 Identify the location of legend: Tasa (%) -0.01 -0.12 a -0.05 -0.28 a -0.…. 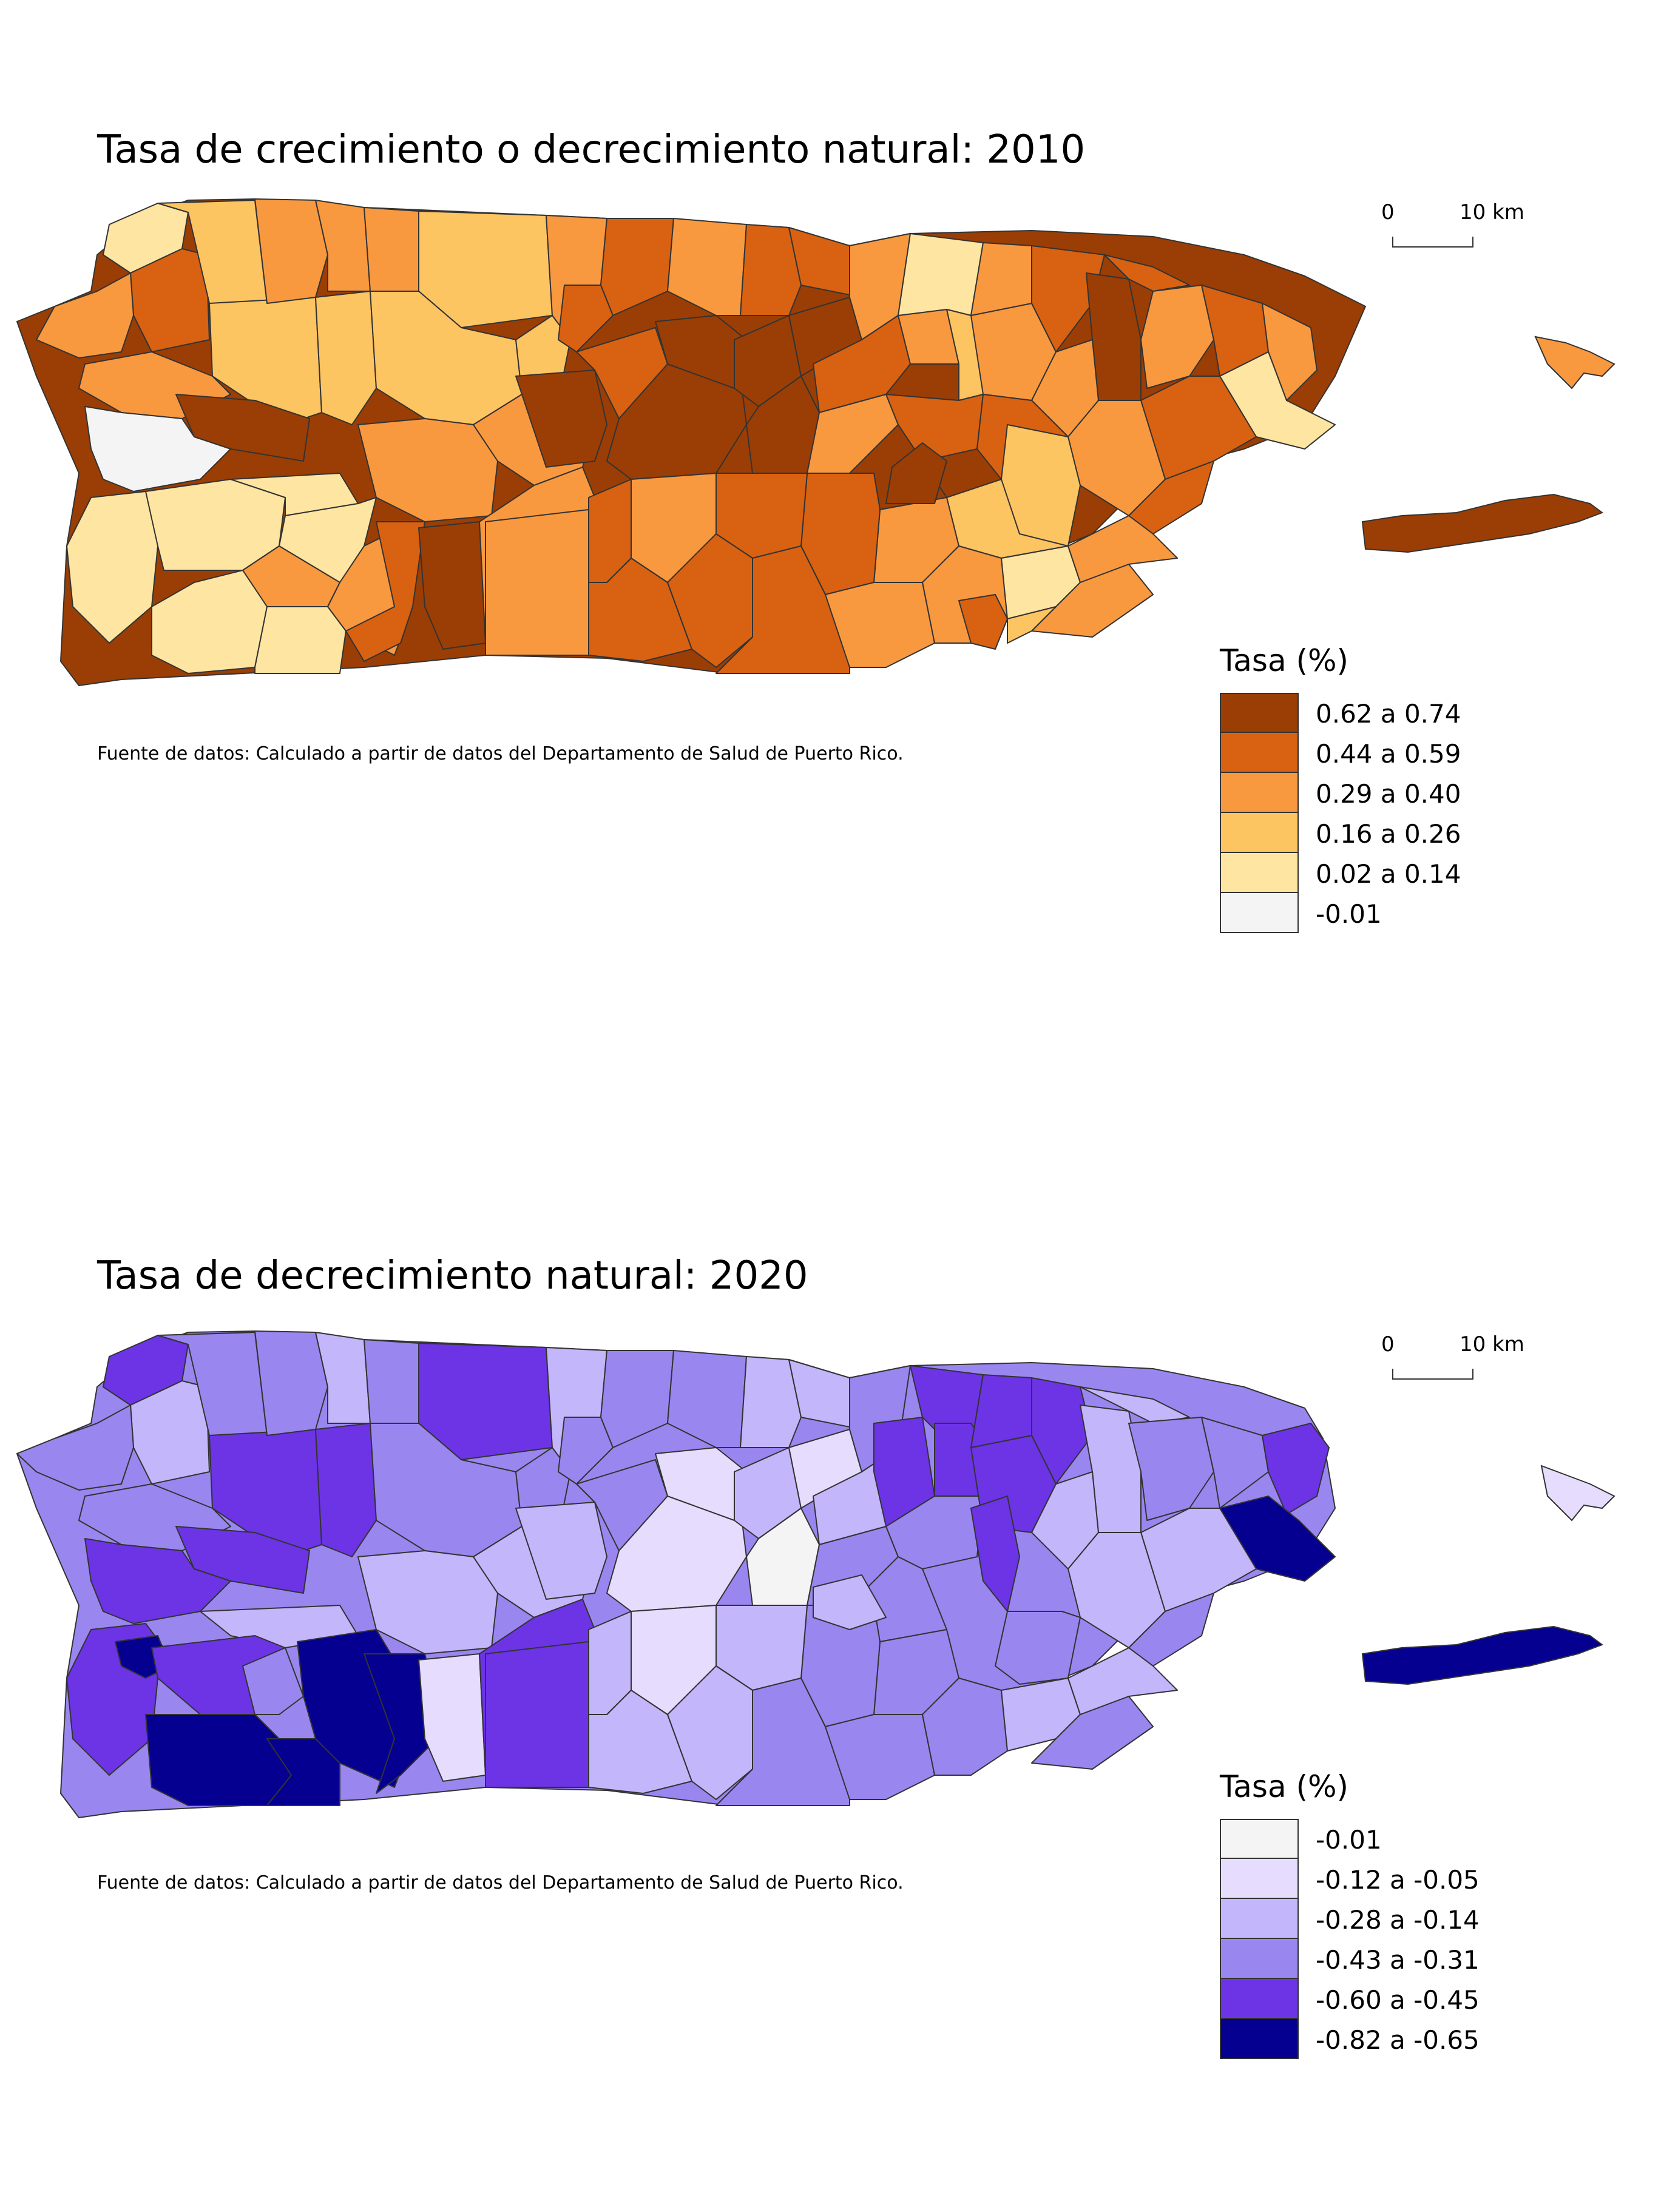
(1350, 1914).